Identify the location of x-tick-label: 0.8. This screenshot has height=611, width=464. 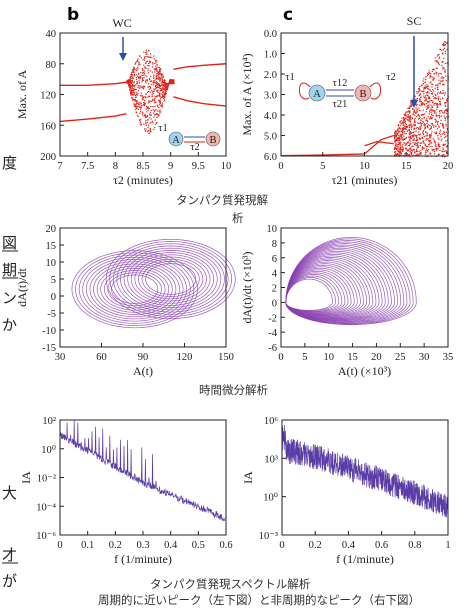
(414, 545).